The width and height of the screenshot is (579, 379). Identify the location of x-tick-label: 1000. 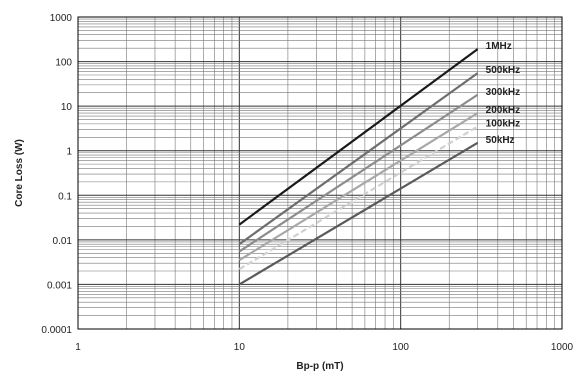
(562, 347).